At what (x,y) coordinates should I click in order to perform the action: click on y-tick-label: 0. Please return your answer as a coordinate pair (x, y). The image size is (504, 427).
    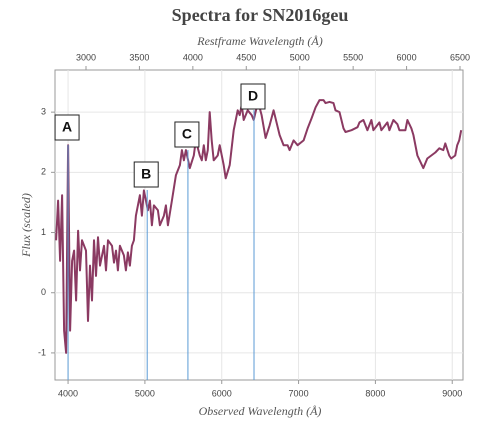
    Looking at the image, I should click on (43, 292).